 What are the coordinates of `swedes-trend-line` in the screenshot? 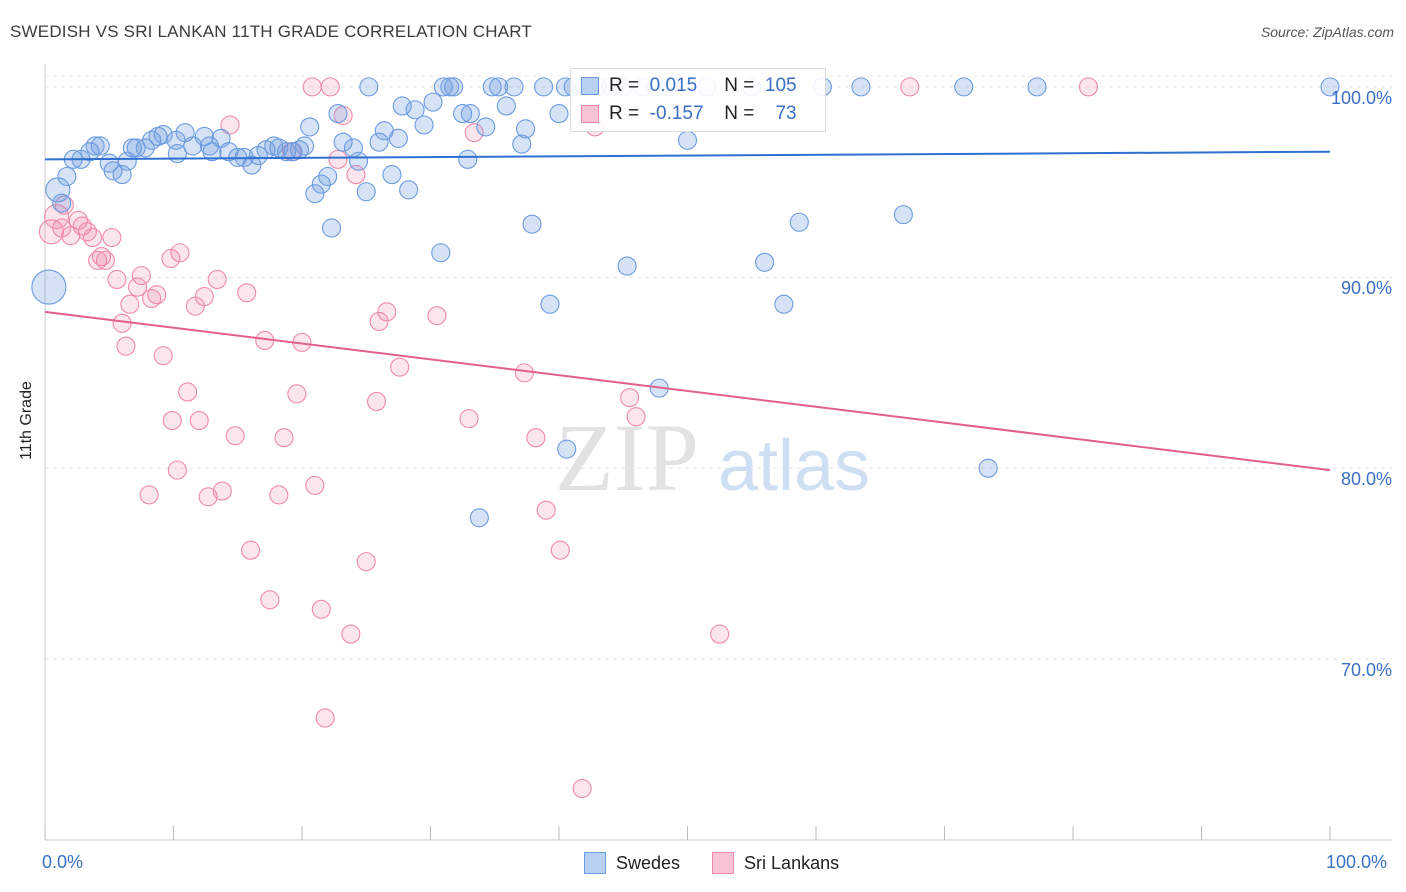 It's located at (687, 155).